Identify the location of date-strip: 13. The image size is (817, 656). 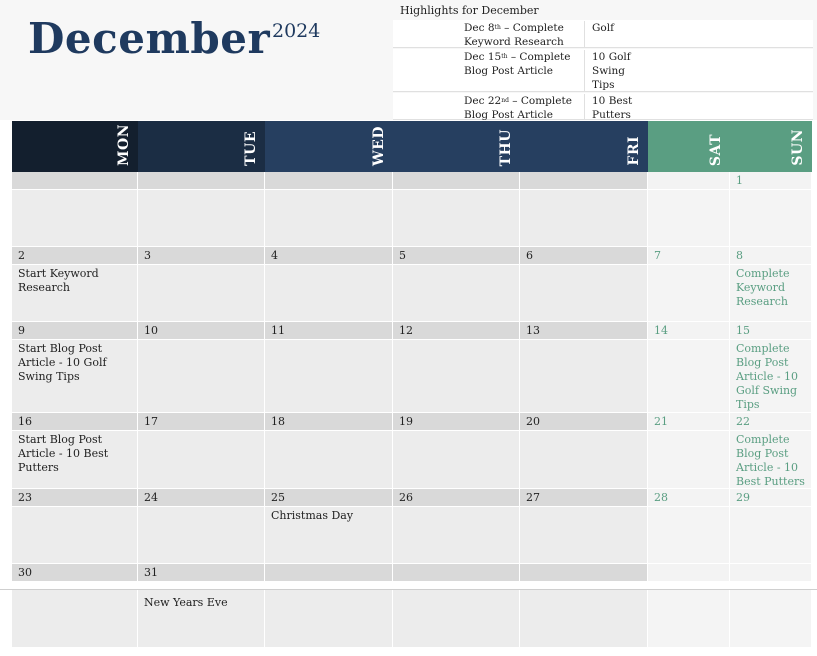
(583, 330).